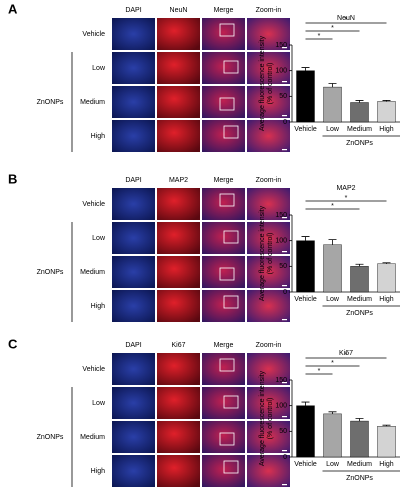 This screenshot has height=500, width=409. I want to click on panel-label: B, so click(12, 178).